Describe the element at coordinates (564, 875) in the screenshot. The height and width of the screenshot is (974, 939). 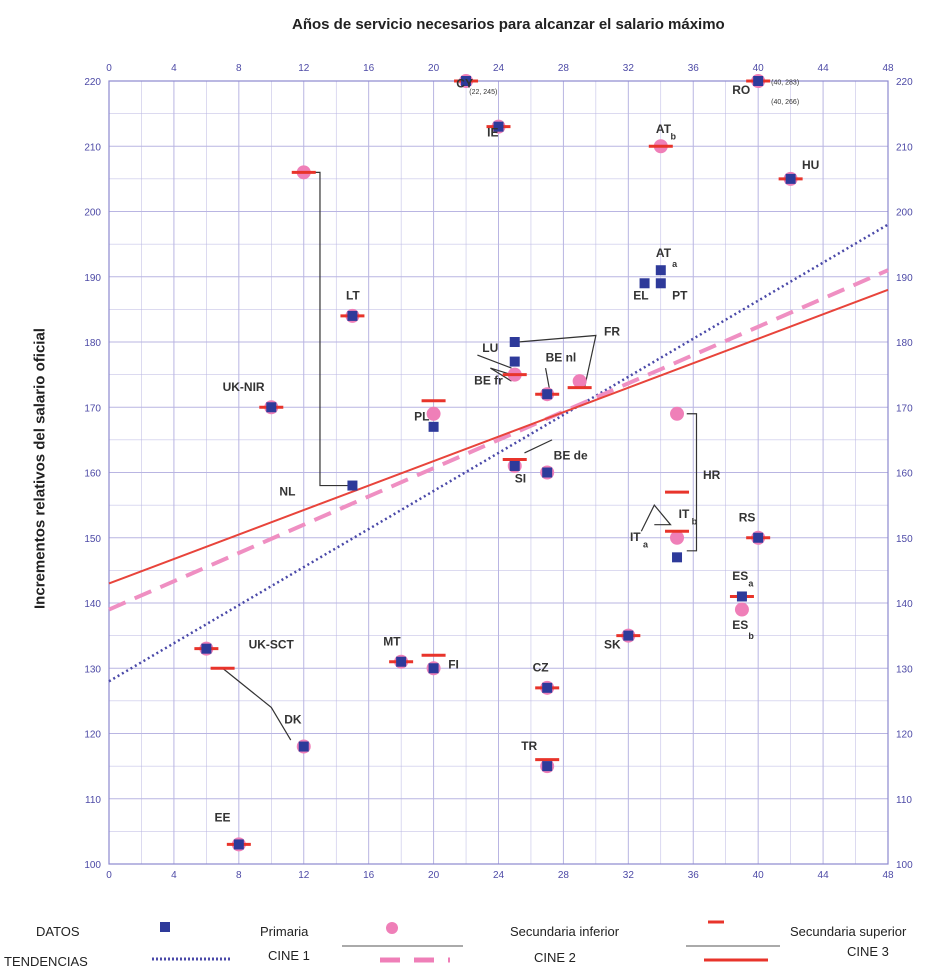
I see `x-tick-label-bottom: 28` at that location.